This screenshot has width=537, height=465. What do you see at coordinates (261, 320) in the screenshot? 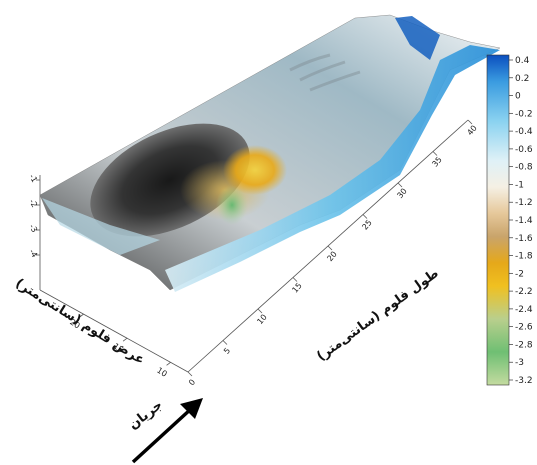
I see `x-tick-label-2: 10` at bounding box center [261, 320].